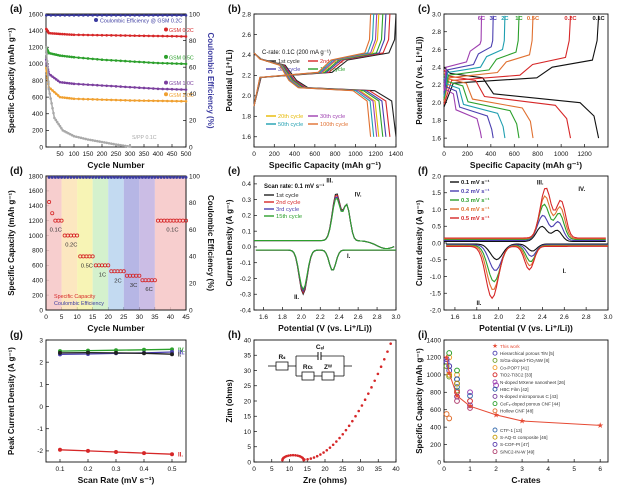  Describe the element at coordinates (193, 121) in the screenshot. I see `y-right-tick-label: 20` at that location.